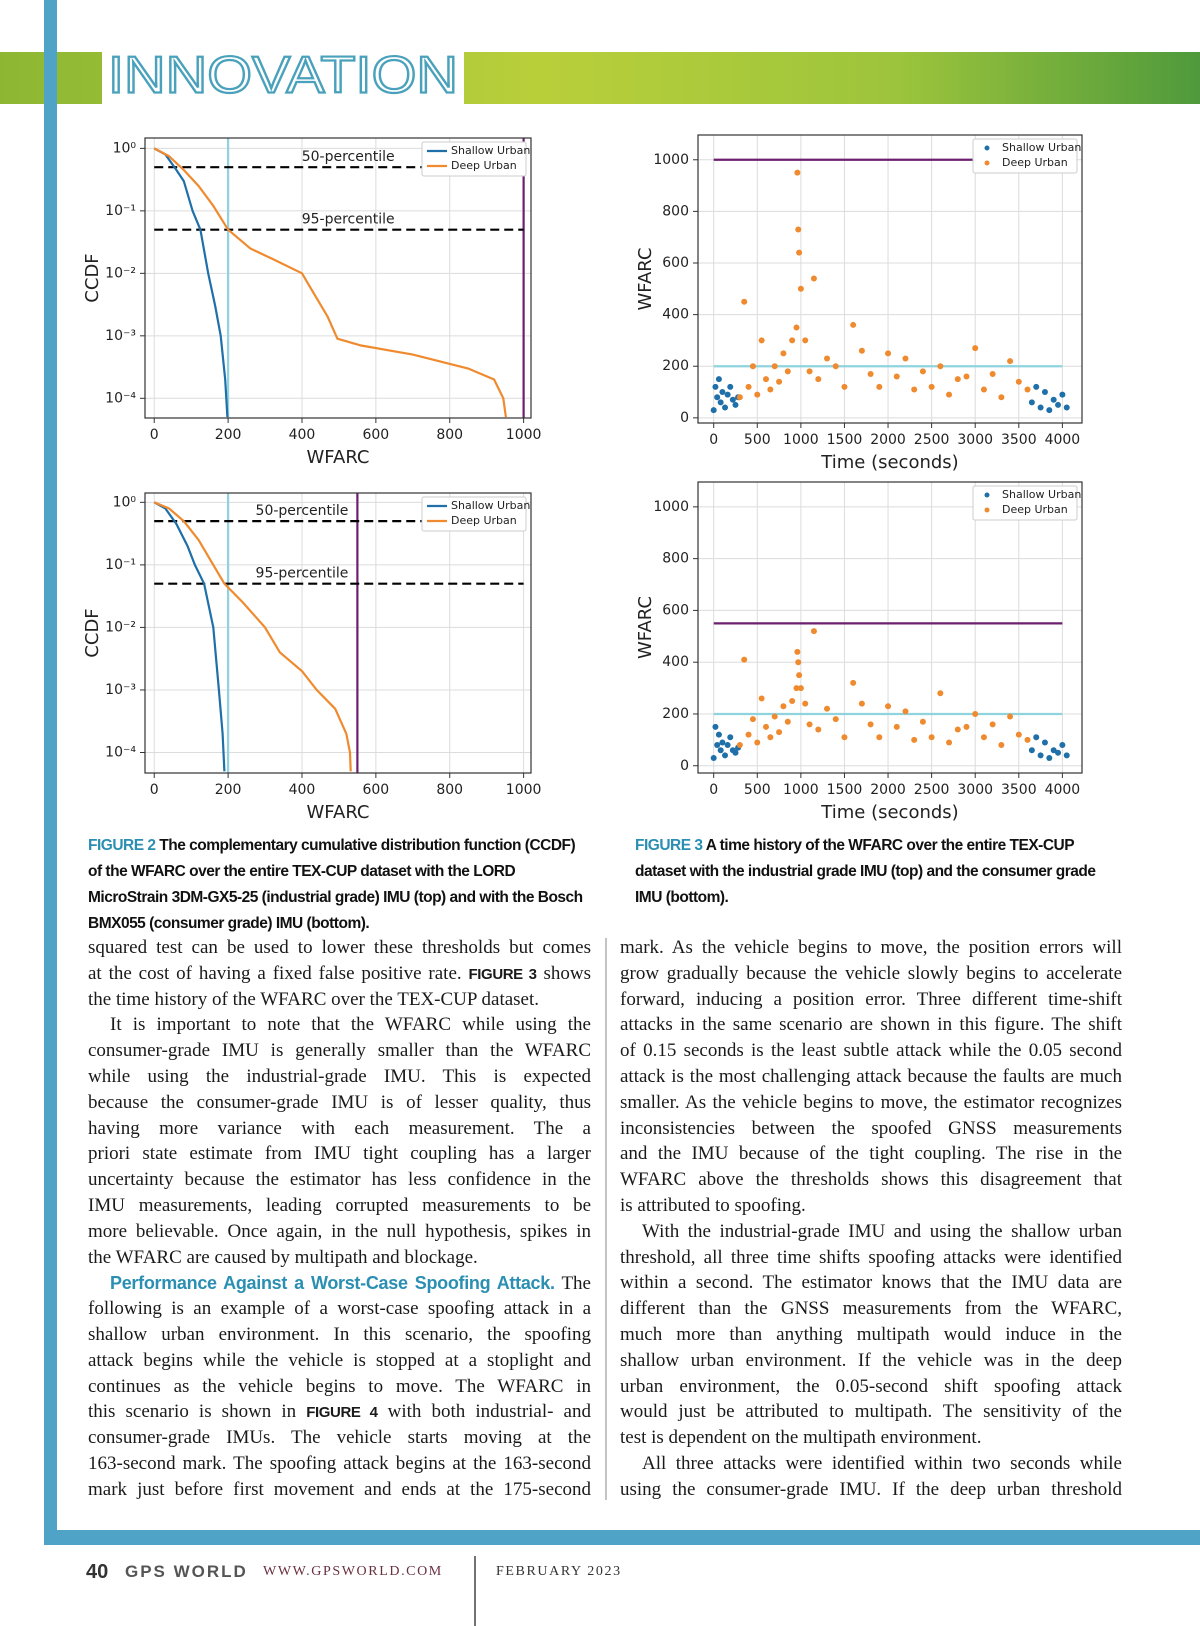 Image resolution: width=1200 pixels, height=1626 pixels. Describe the element at coordinates (120, 752) in the screenshot. I see `y-tick-label: 10⁻⁴` at that location.